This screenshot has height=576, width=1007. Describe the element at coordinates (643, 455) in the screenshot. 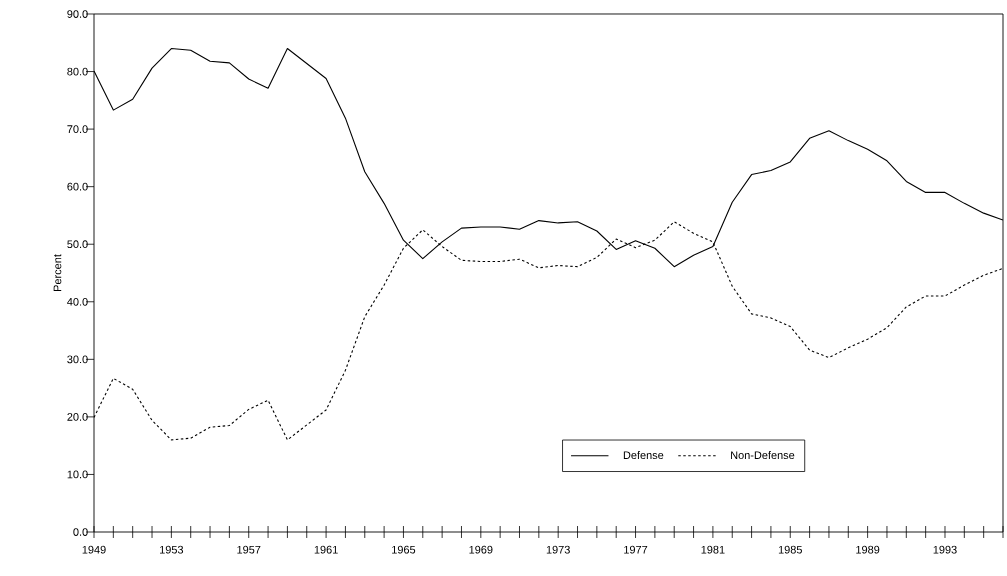

I see `legend-label: Defense` at that location.